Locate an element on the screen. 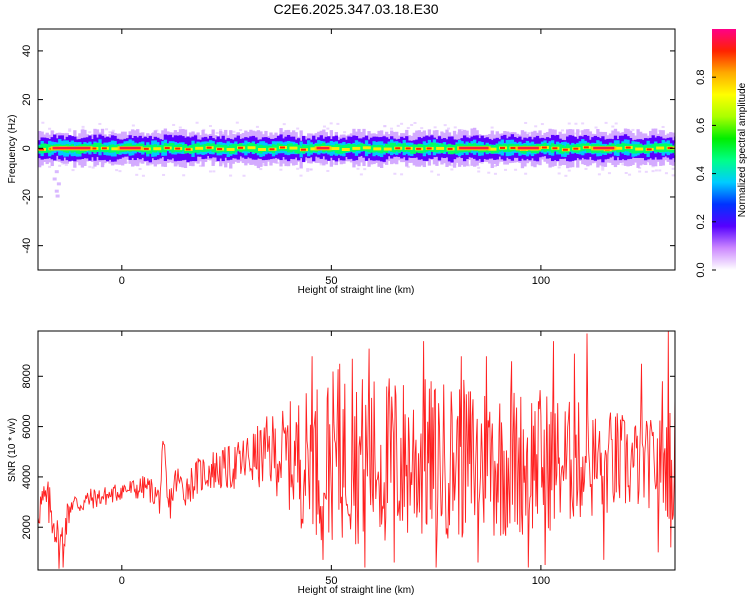  colorbar-tick-label: 0.4 is located at coordinates (701, 173).